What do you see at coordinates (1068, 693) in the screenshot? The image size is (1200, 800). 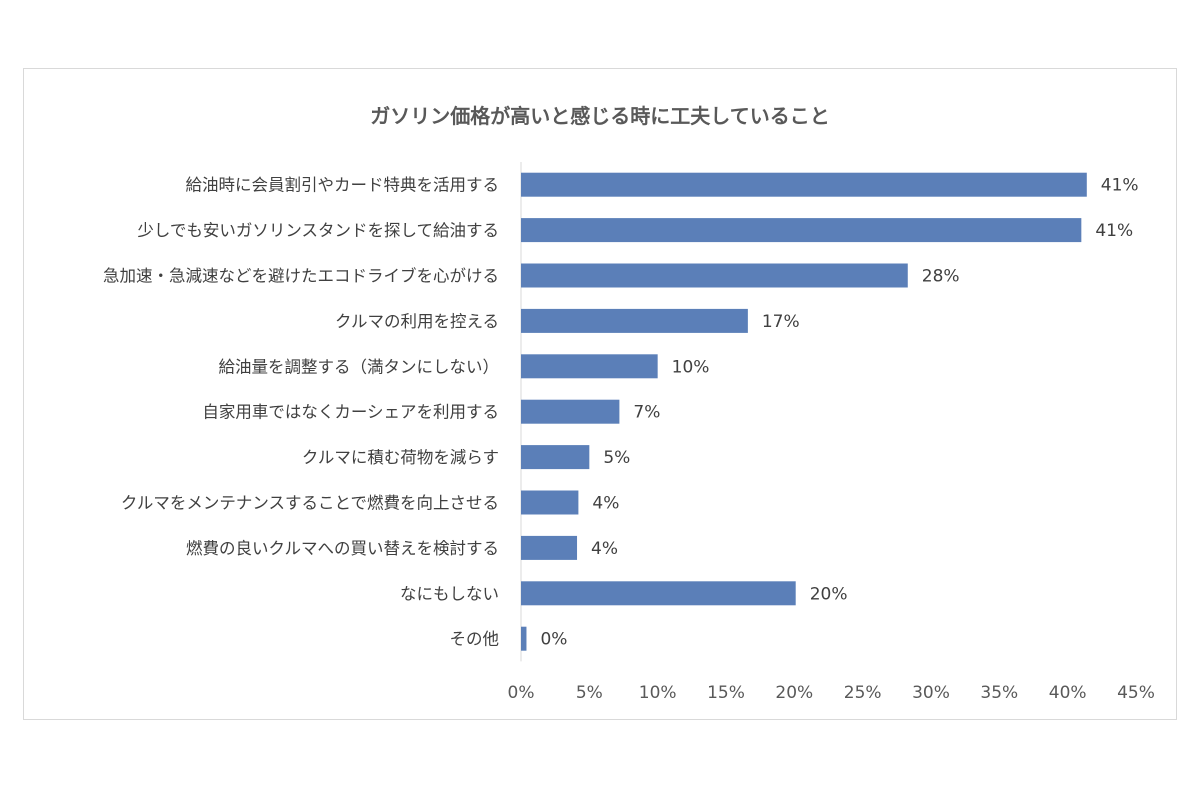 I see `x-tick-label: 40%` at bounding box center [1068, 693].